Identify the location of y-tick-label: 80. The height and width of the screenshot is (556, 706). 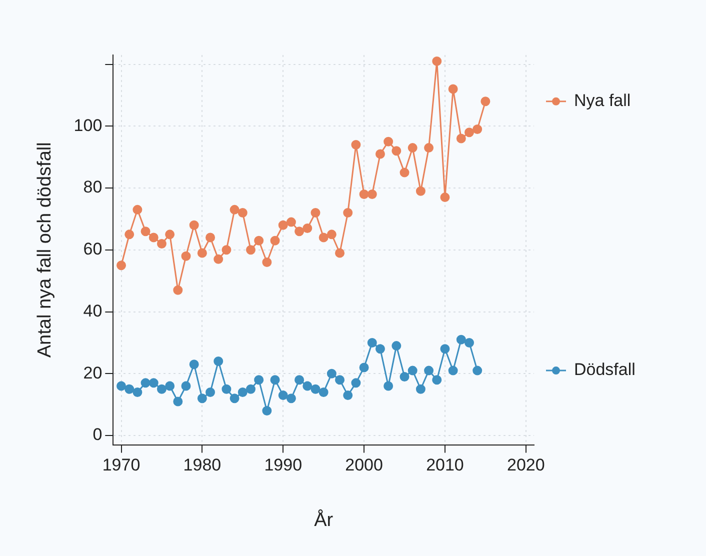
(92, 187).